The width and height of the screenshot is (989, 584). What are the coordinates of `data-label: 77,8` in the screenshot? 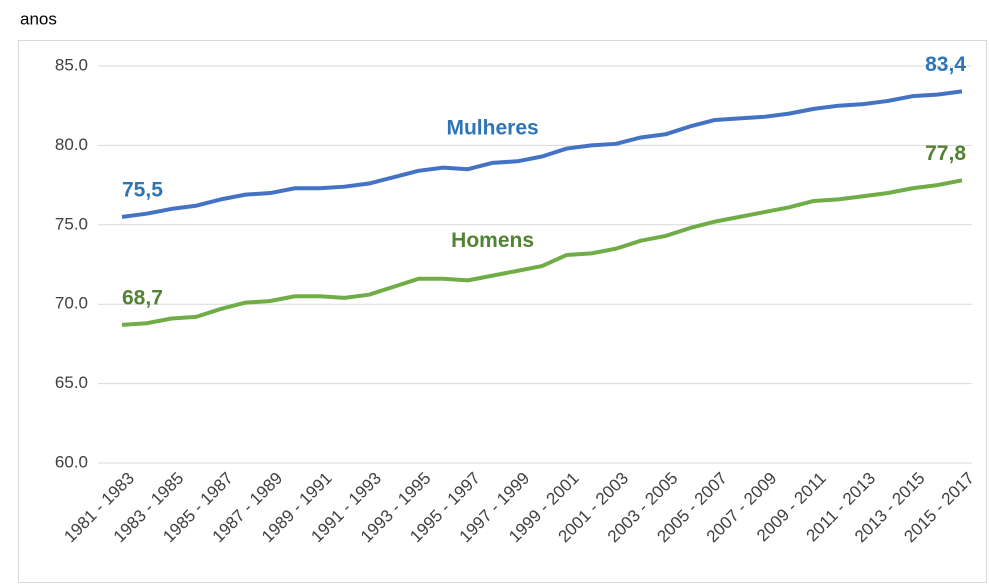 It's located at (945, 153).